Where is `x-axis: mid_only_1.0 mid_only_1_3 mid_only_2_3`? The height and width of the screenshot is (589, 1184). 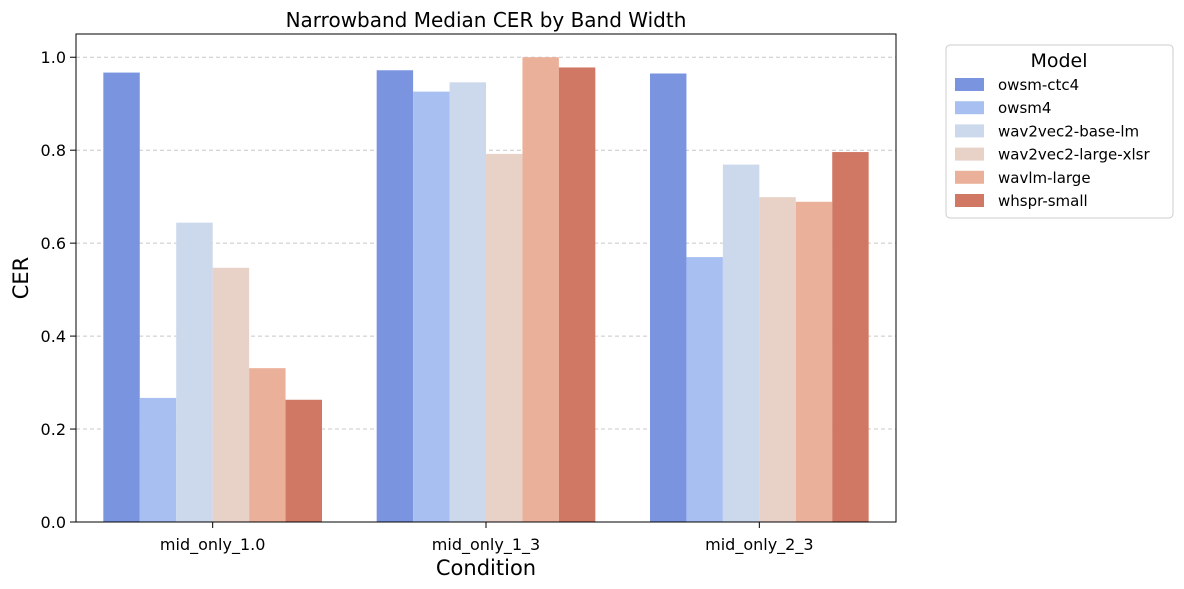 x-axis: mid_only_1.0 mid_only_1_3 mid_only_2_3 is located at coordinates (487, 538).